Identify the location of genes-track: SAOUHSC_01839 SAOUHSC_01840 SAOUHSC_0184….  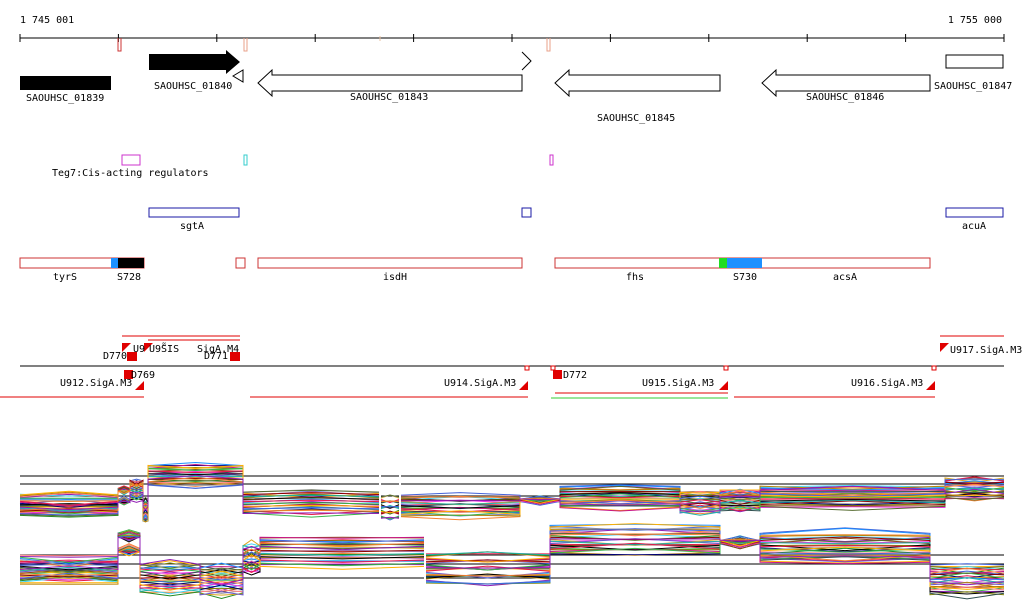
(516, 87).